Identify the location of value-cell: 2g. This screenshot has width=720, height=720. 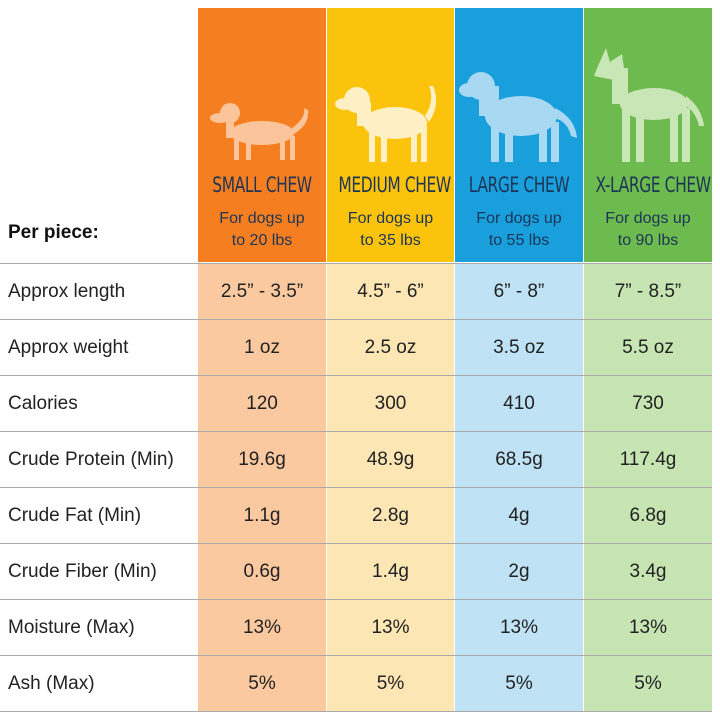
(519, 571).